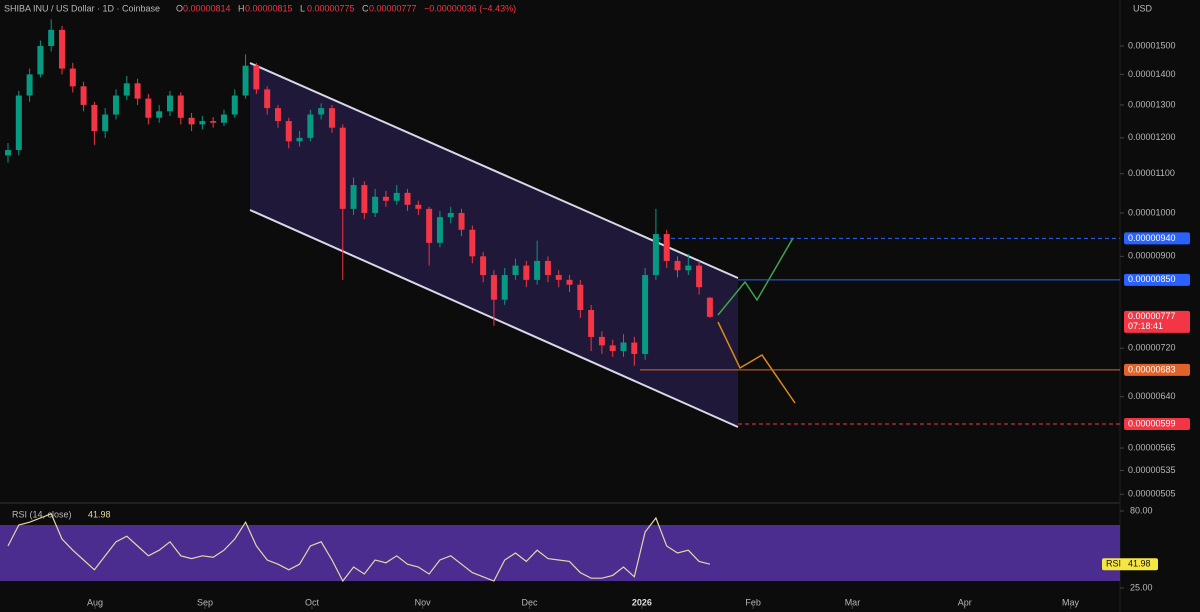 The width and height of the screenshot is (1200, 612). Describe the element at coordinates (1151, 173) in the screenshot. I see `y-tick-label: 0.00001100` at that location.